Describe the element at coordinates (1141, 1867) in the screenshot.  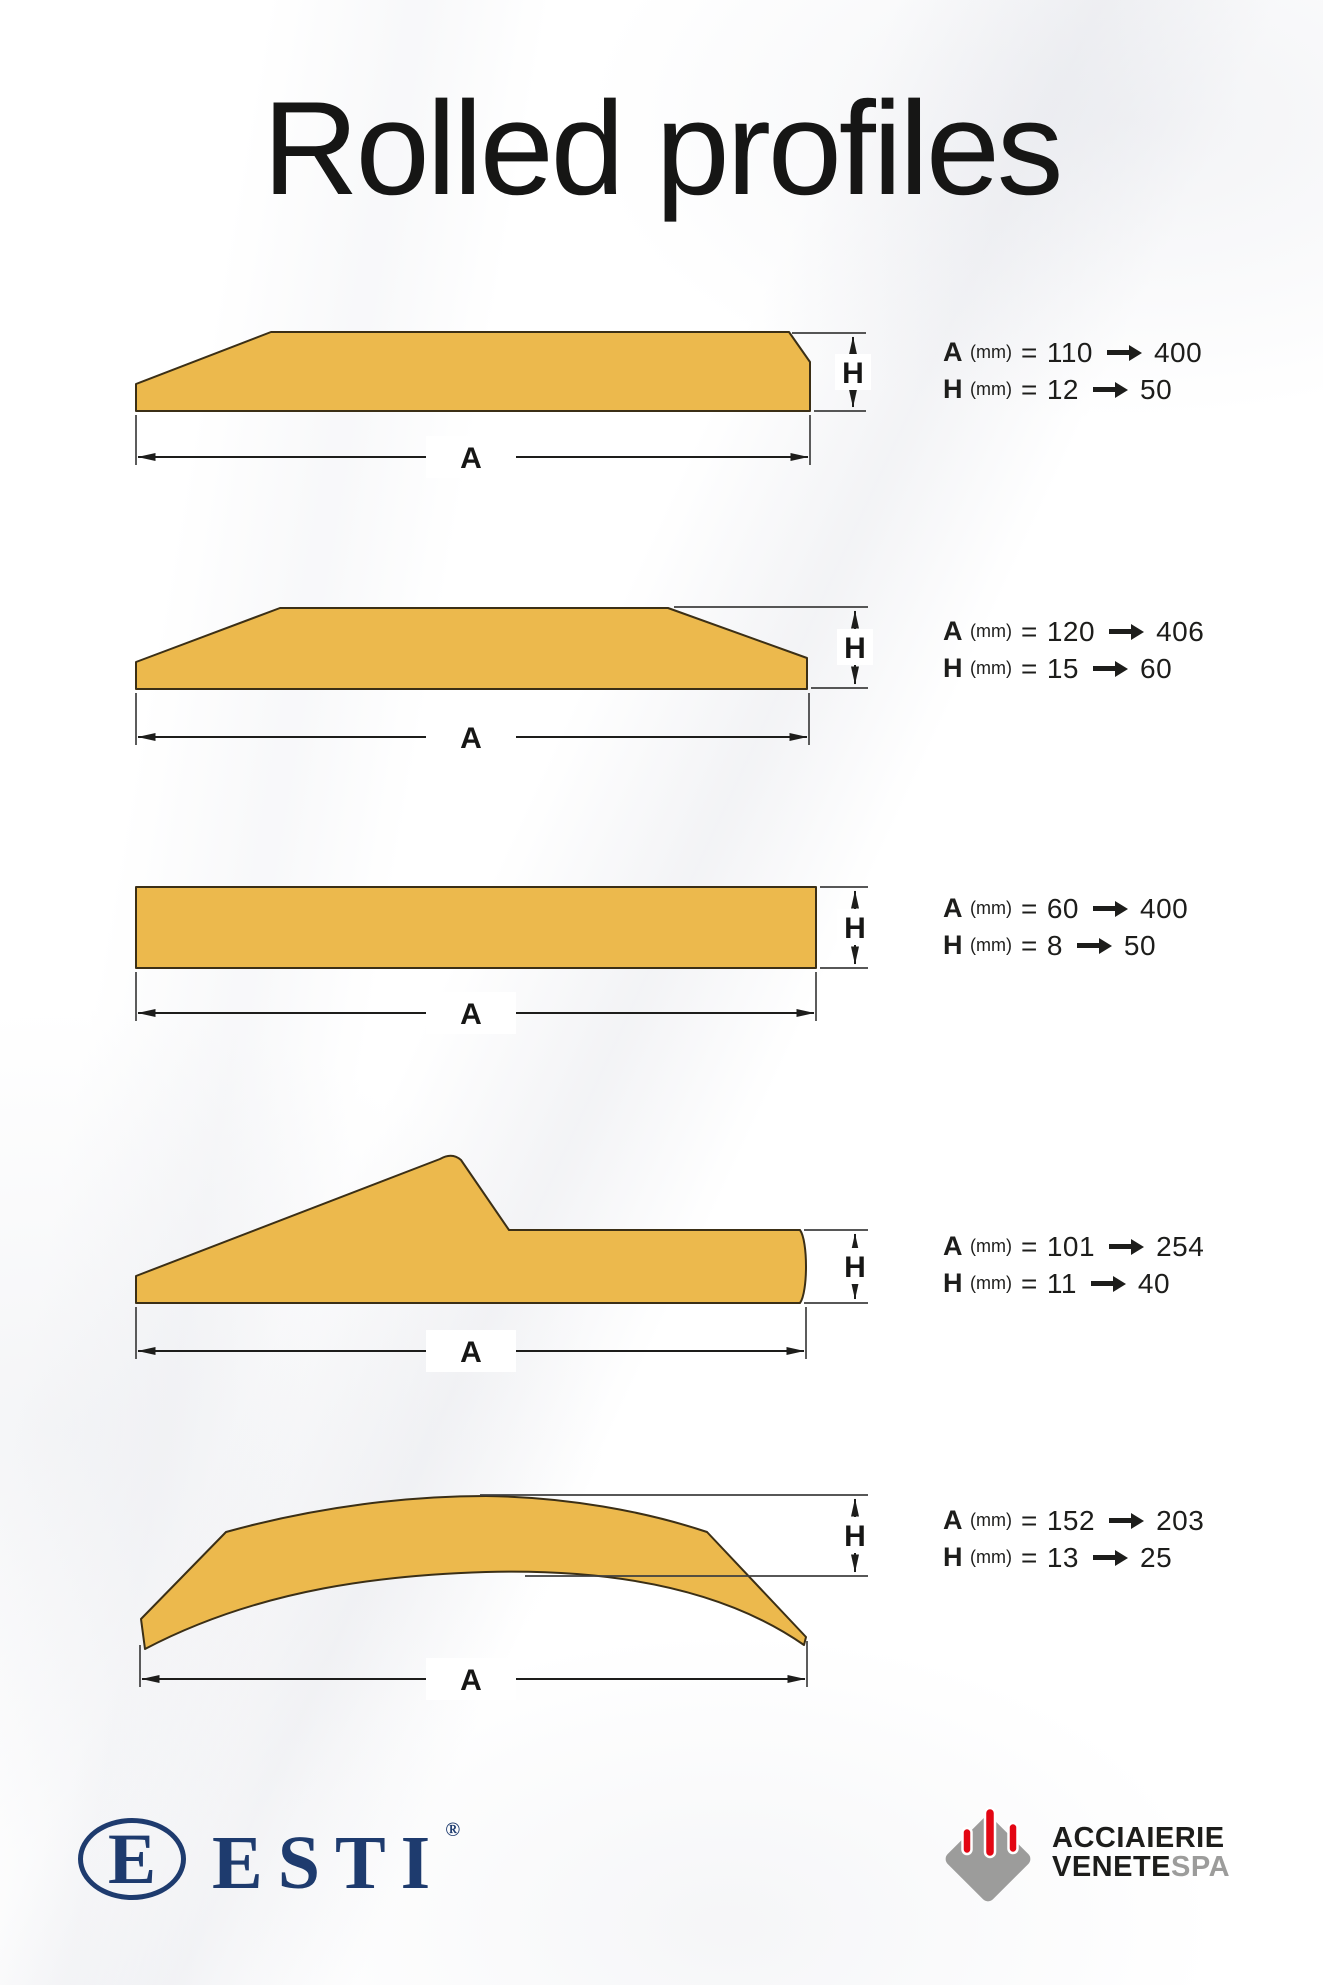
I see `brand-line-2: VENETESPA` at that location.